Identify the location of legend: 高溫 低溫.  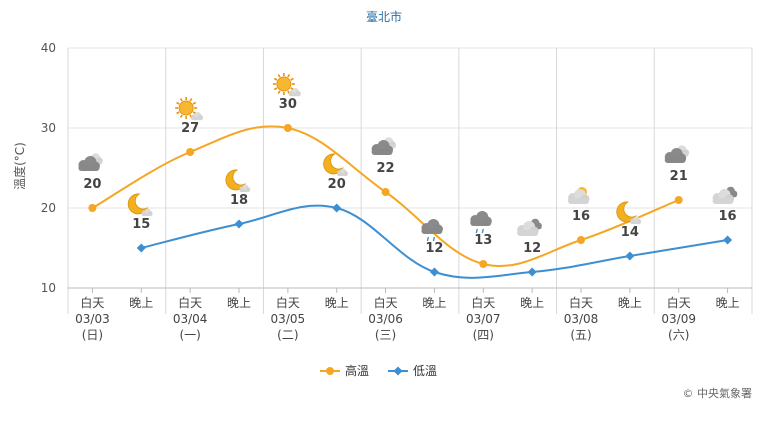
(378, 370).